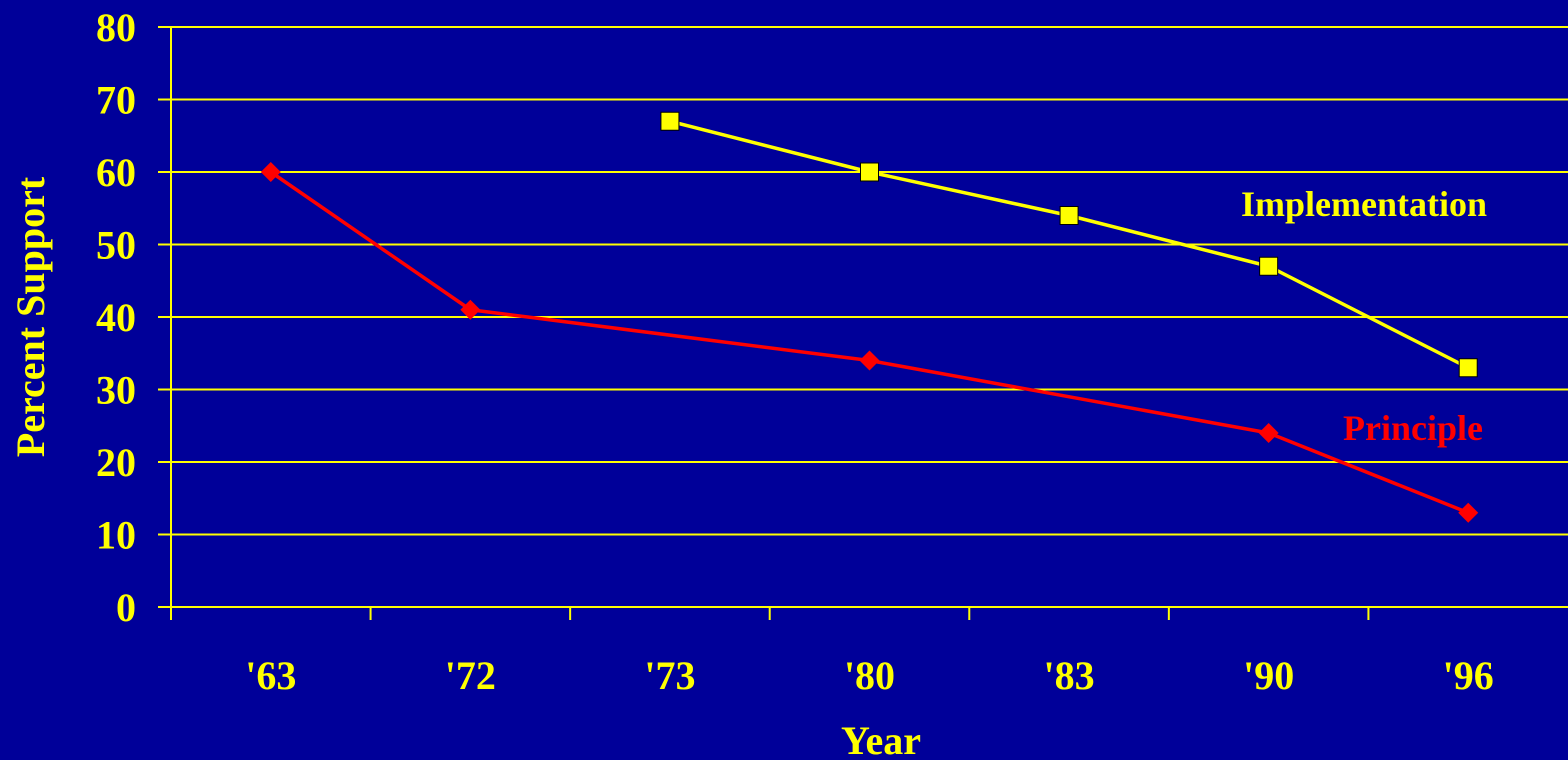 The image size is (1568, 760). What do you see at coordinates (470, 675) in the screenshot?
I see `x-tick-label: '72` at bounding box center [470, 675].